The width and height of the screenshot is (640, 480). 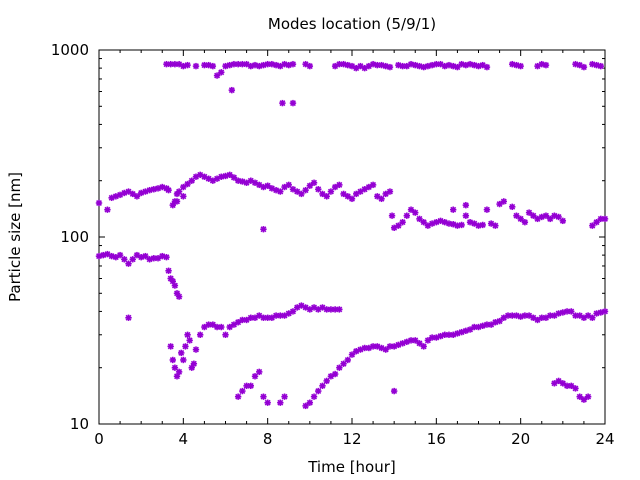 What do you see at coordinates (268, 439) in the screenshot?
I see `x-tick-label: 8` at bounding box center [268, 439].